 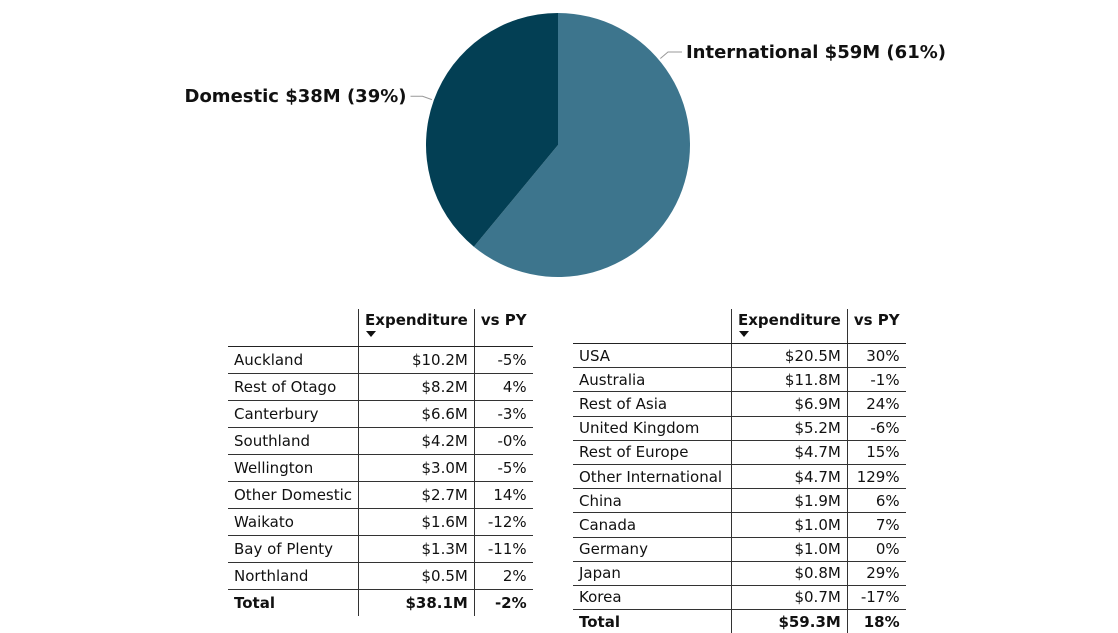 What do you see at coordinates (416, 549) in the screenshot?
I see `expenditure-value: $1.3M` at bounding box center [416, 549].